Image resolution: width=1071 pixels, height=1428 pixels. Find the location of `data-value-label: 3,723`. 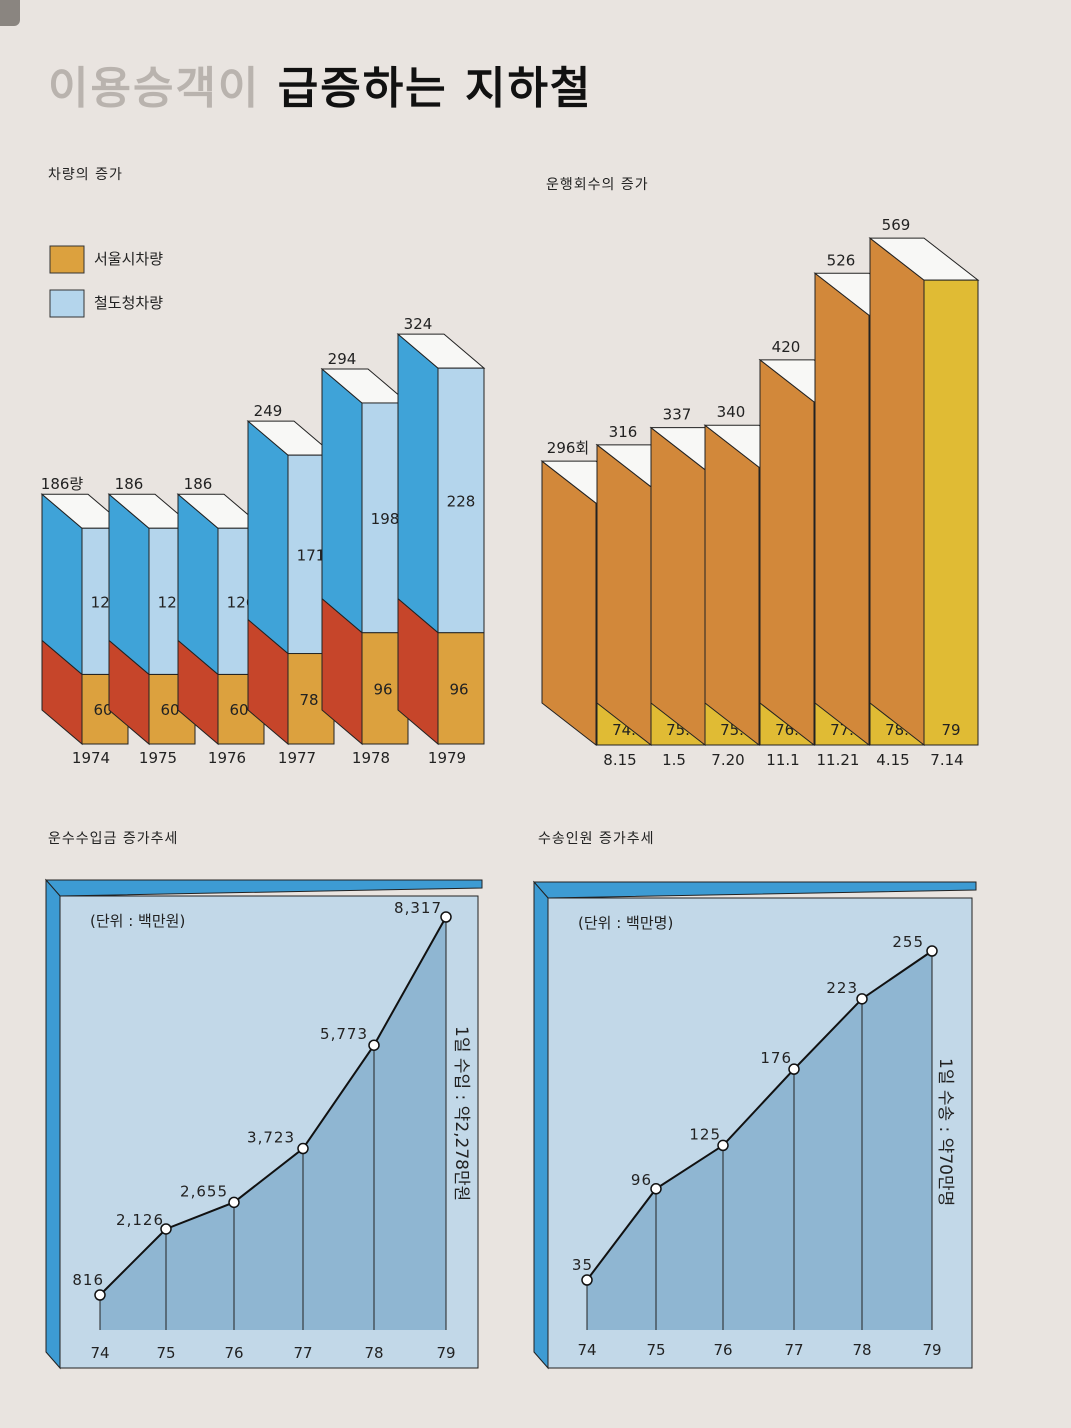

data-value-label: 3,723 is located at coordinates (271, 1138).